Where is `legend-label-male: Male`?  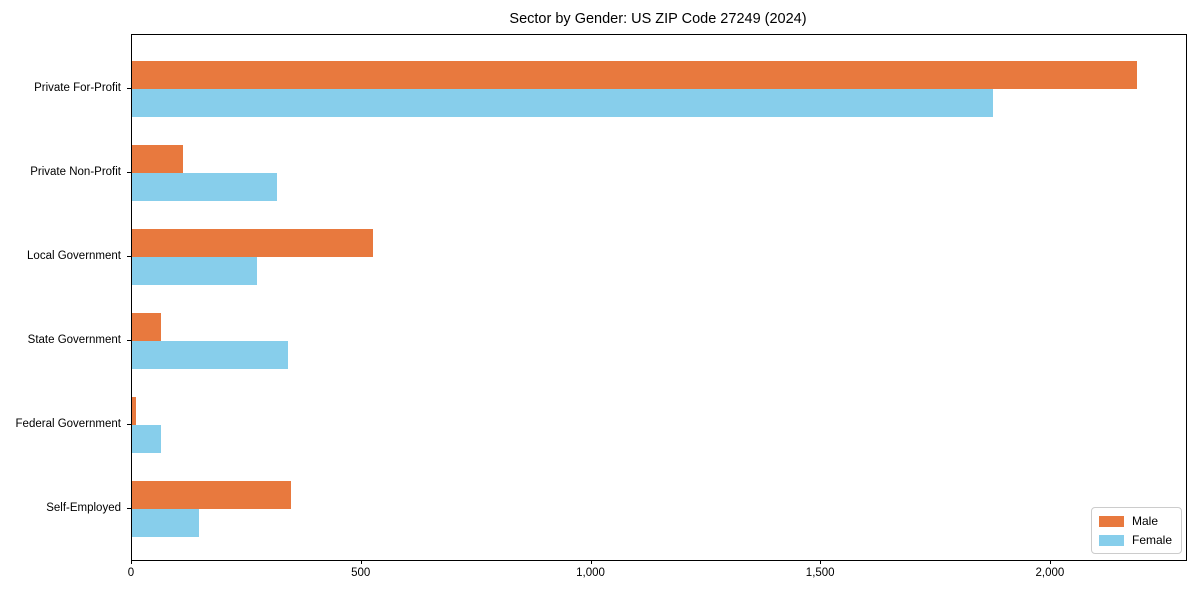 legend-label-male: Male is located at coordinates (1145, 521).